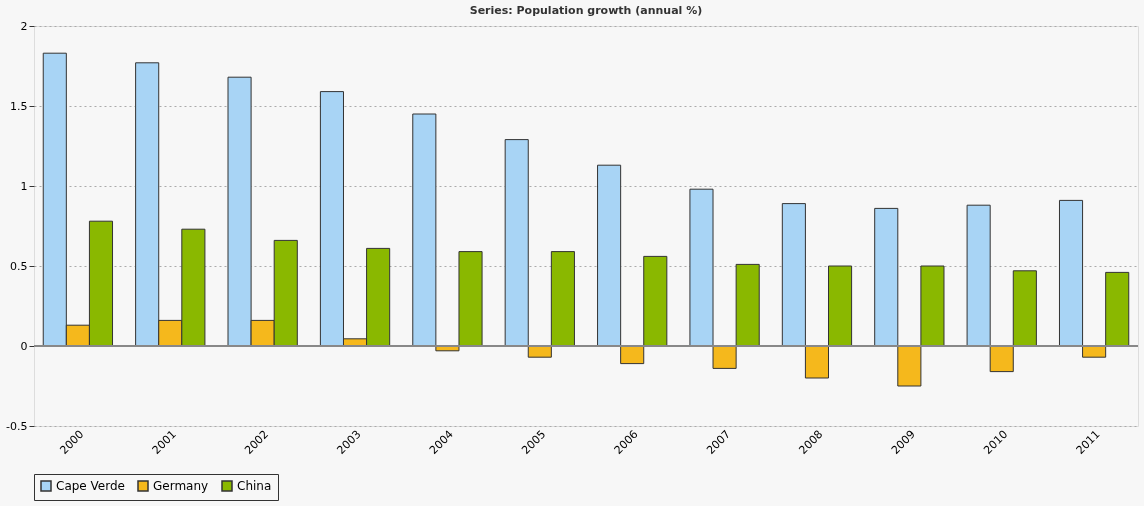 This screenshot has height=506, width=1144. What do you see at coordinates (24, 26) in the screenshot?
I see `y-tick-label: 2` at bounding box center [24, 26].